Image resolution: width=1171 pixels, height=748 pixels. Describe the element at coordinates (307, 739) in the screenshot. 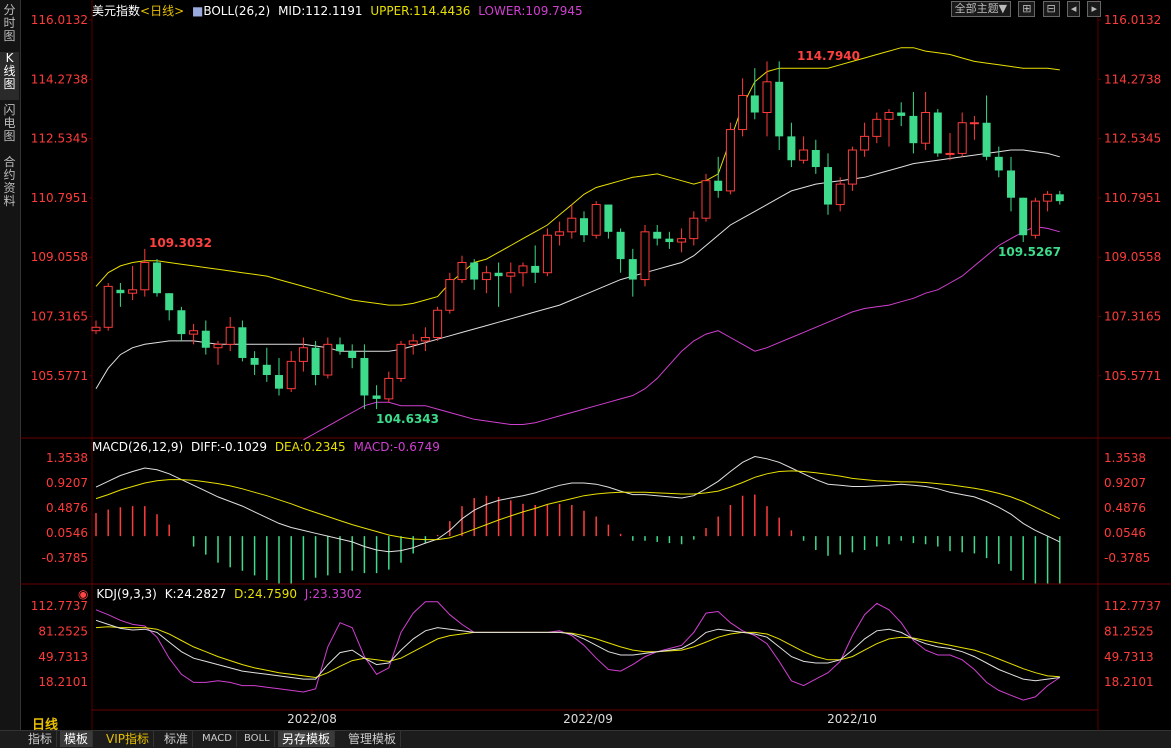

I see `tab-save-as-template: 另存模板` at that location.